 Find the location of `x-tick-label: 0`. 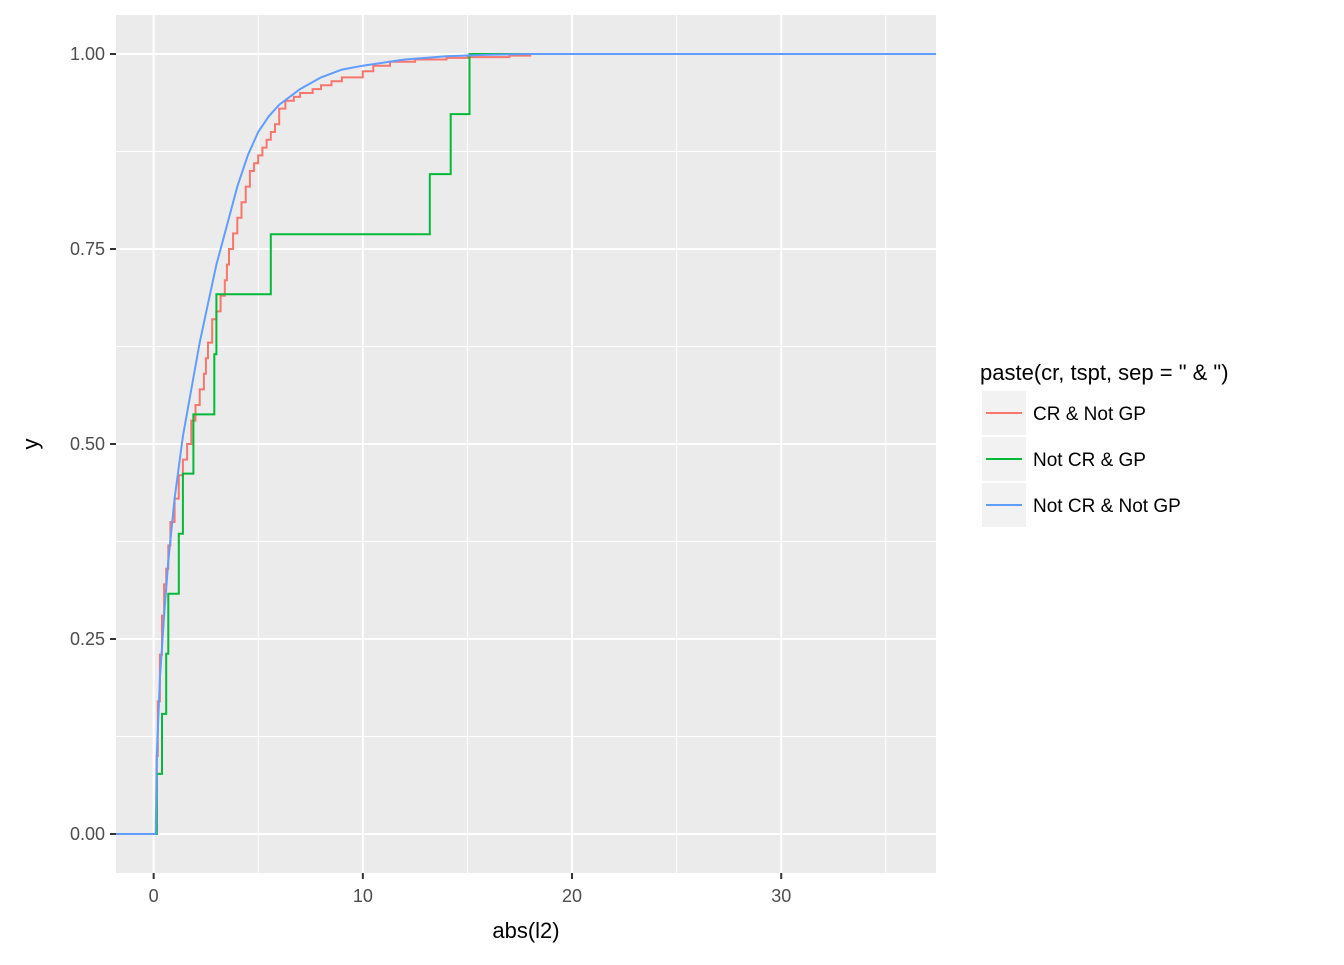

x-tick-label: 0 is located at coordinates (154, 896).